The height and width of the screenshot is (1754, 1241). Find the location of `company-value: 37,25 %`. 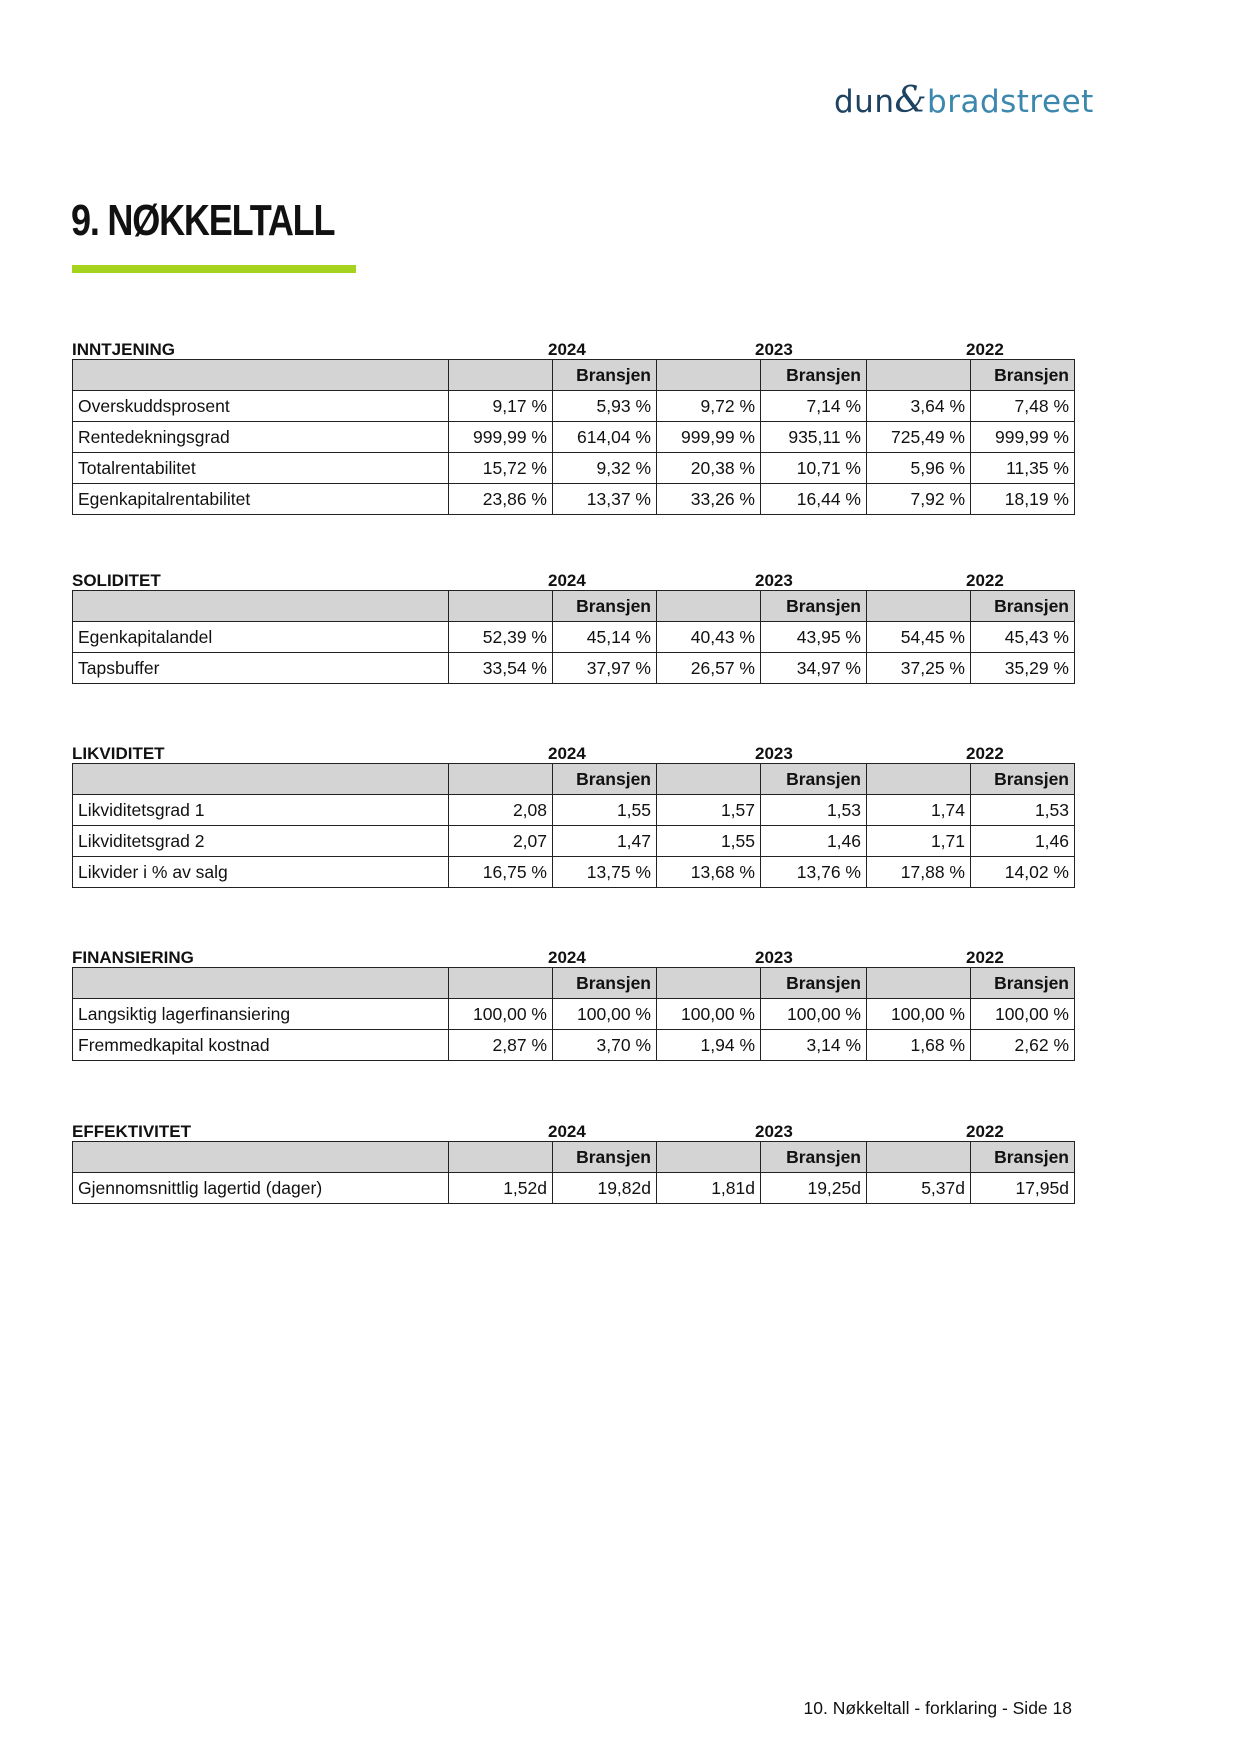

company-value: 37,25 % is located at coordinates (918, 668).